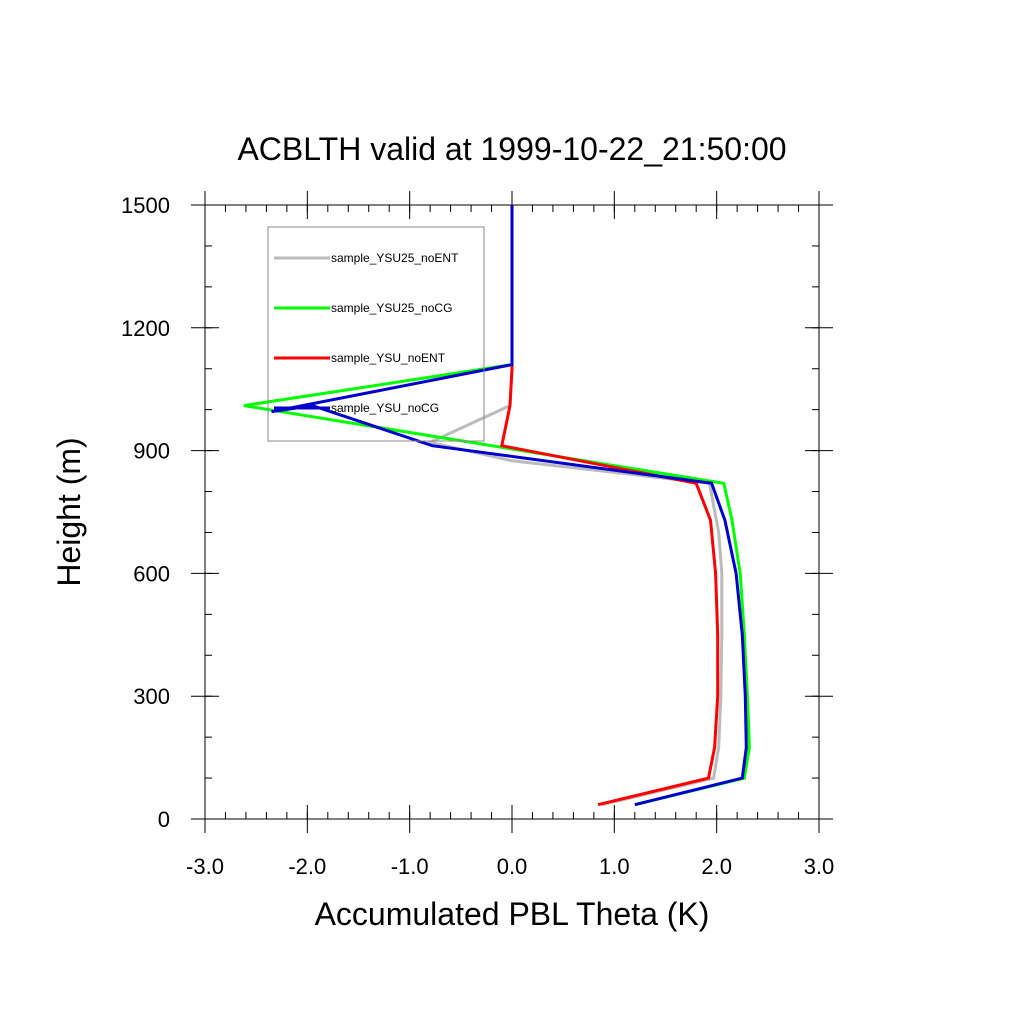  What do you see at coordinates (385, 408) in the screenshot?
I see `legend-label: sample_YSU_noCG` at bounding box center [385, 408].